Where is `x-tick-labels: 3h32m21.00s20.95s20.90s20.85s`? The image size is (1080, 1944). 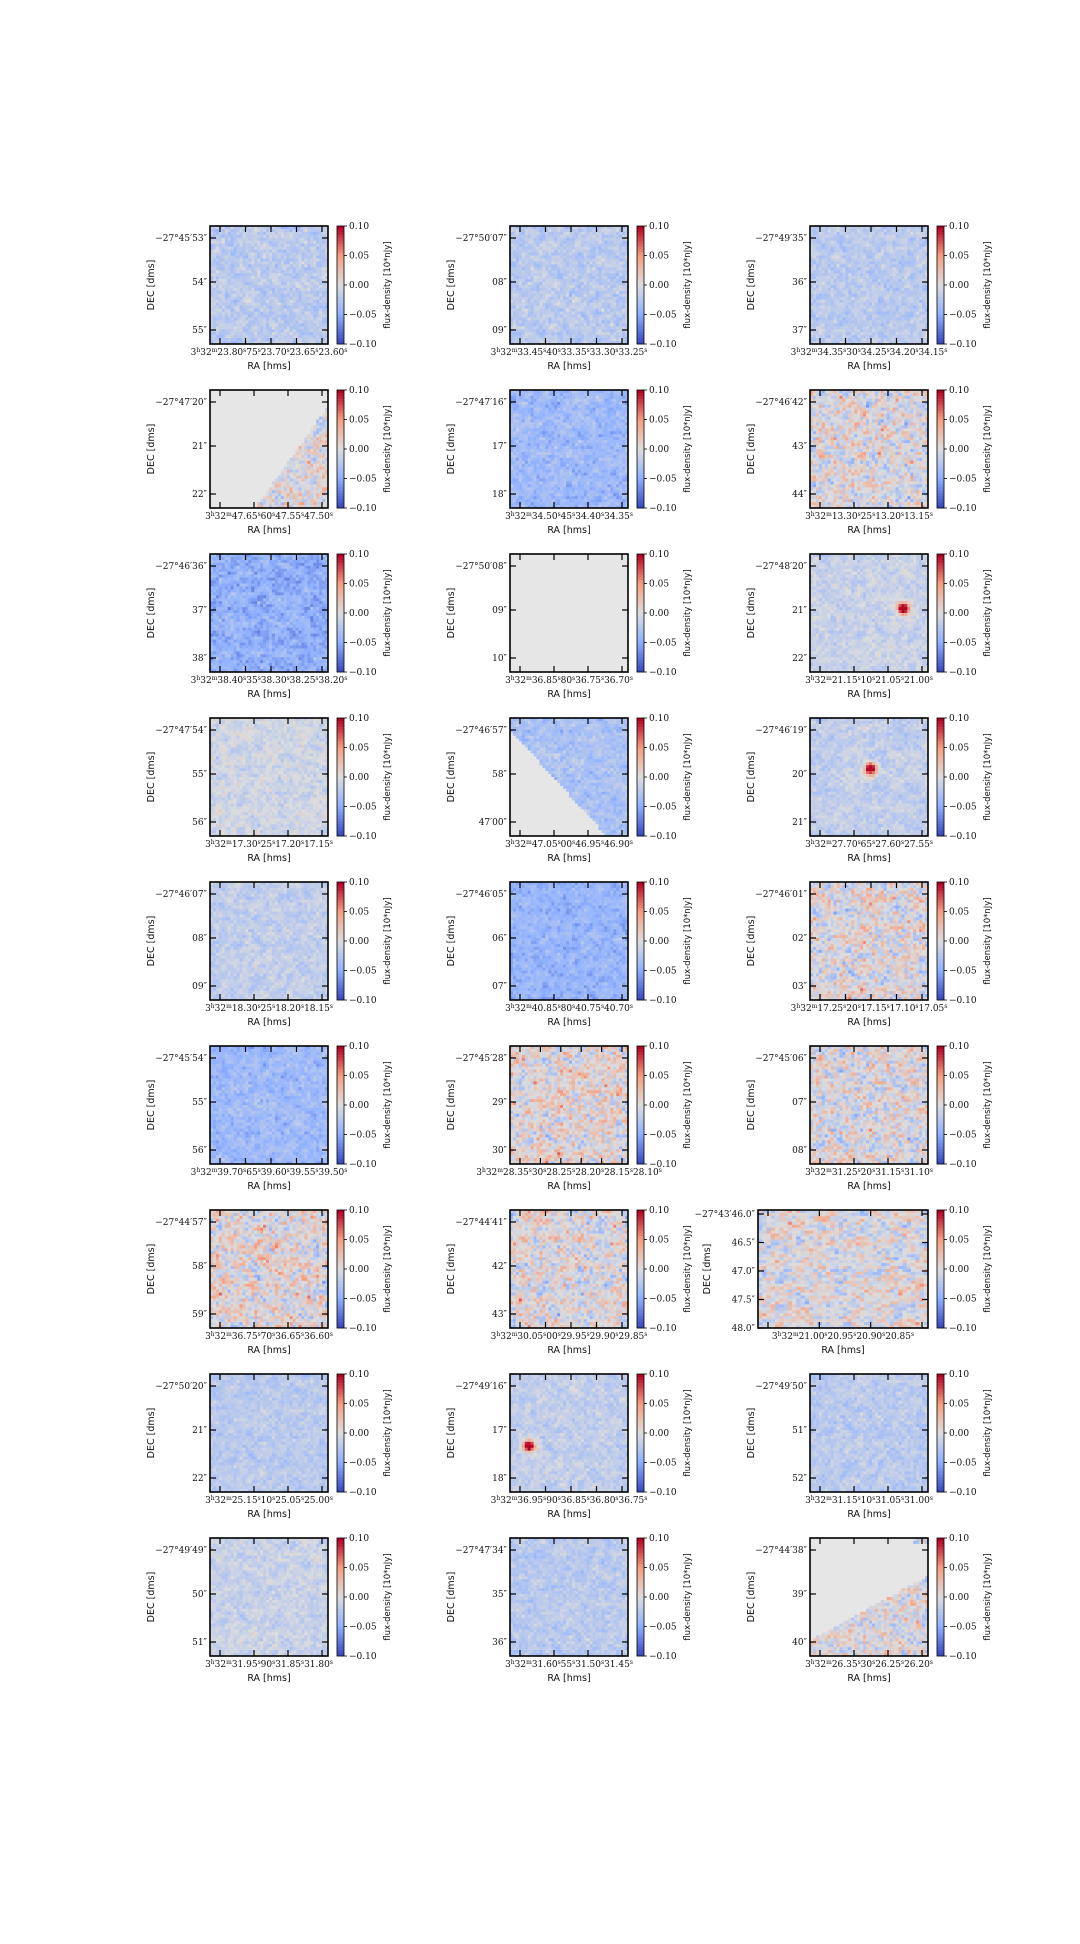
x-tick-labels: 3h32m21.00s20.95s20.90s20.85s is located at coordinates (843, 1337).